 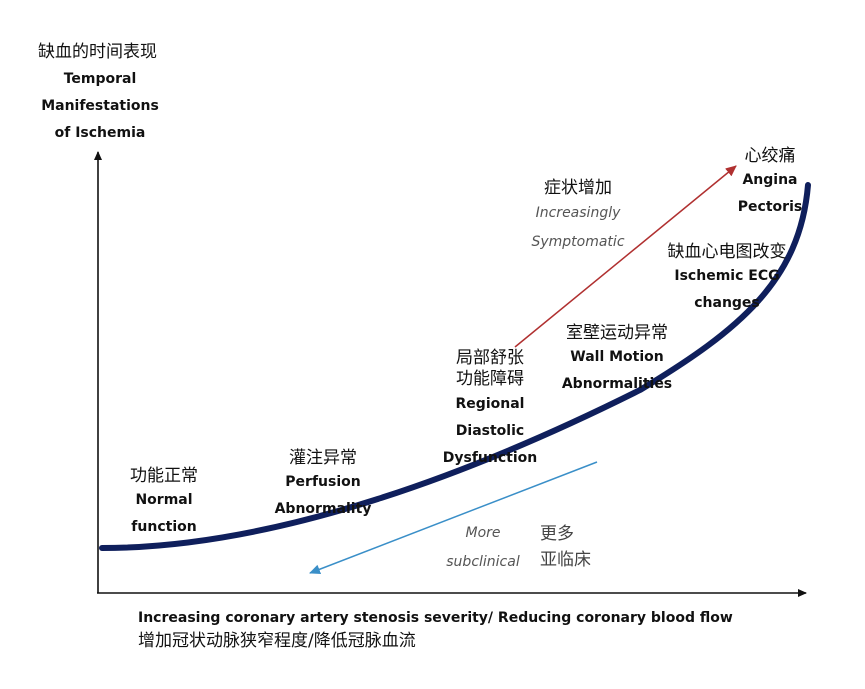 What do you see at coordinates (490, 403) in the screenshot?
I see `stage-regional-diastolic-dysfunction-en-line-1: Regional` at bounding box center [490, 403].